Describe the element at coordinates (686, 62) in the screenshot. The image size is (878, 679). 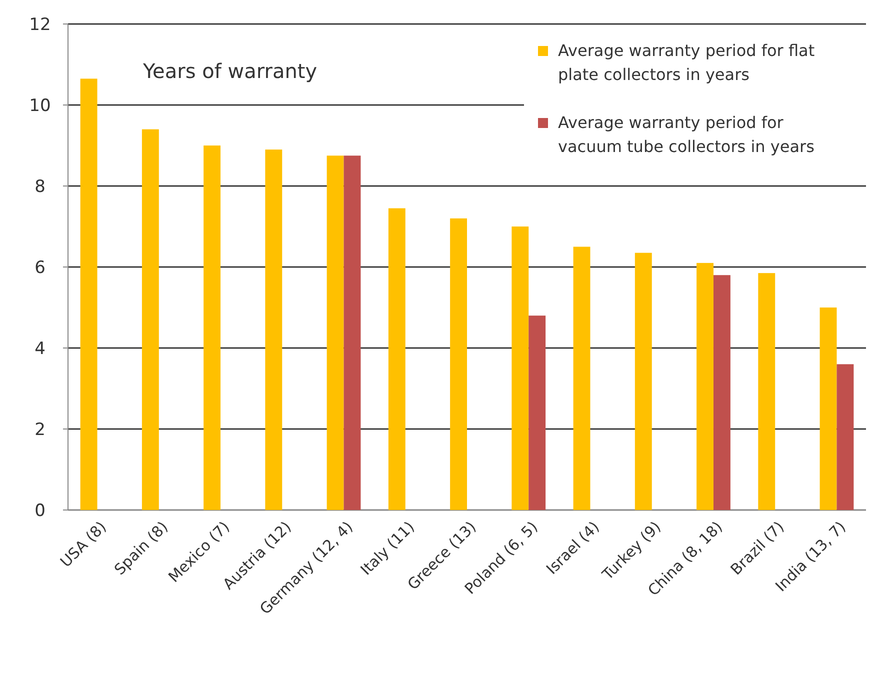
I see `legend-label: Average warranty period for flat plate collectors in years` at that location.